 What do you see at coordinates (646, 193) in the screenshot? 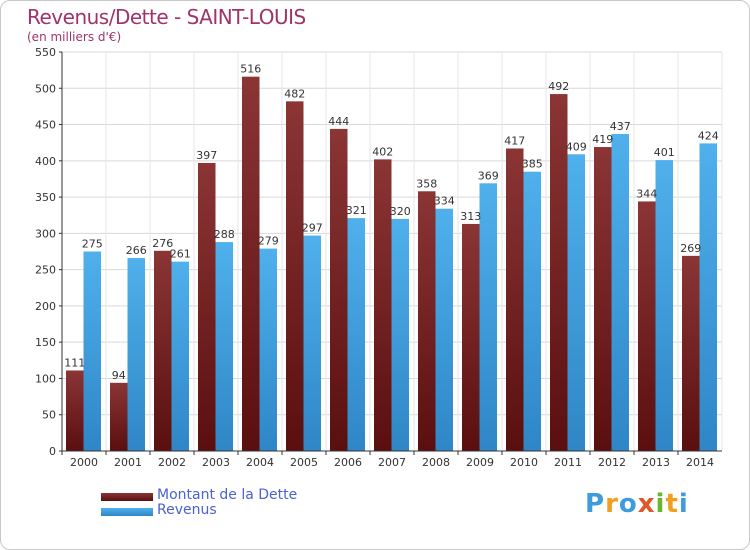
I see `data-label-dette: 344` at bounding box center [646, 193].